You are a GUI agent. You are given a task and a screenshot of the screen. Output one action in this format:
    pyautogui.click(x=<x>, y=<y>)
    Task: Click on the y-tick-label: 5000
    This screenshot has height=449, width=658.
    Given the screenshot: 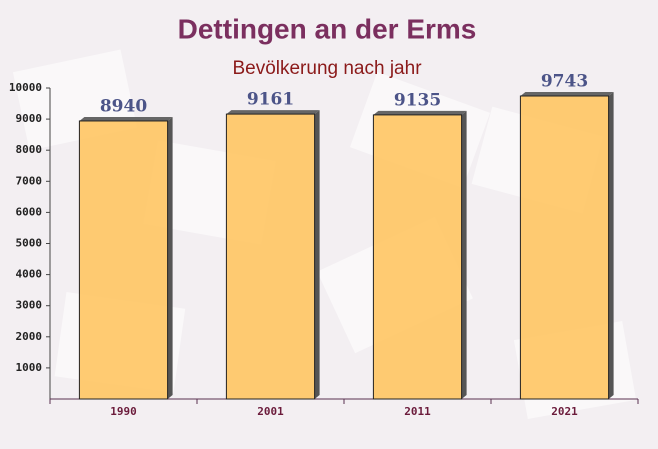 What is the action you would take?
    pyautogui.click(x=29, y=243)
    